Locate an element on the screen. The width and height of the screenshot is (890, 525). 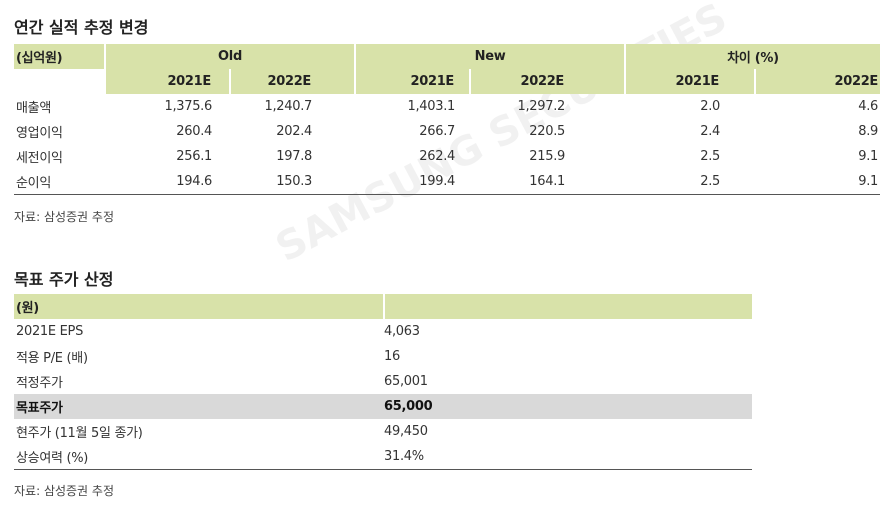
header-row: (십억원) Old New 차이 (%) is located at coordinates (447, 56).